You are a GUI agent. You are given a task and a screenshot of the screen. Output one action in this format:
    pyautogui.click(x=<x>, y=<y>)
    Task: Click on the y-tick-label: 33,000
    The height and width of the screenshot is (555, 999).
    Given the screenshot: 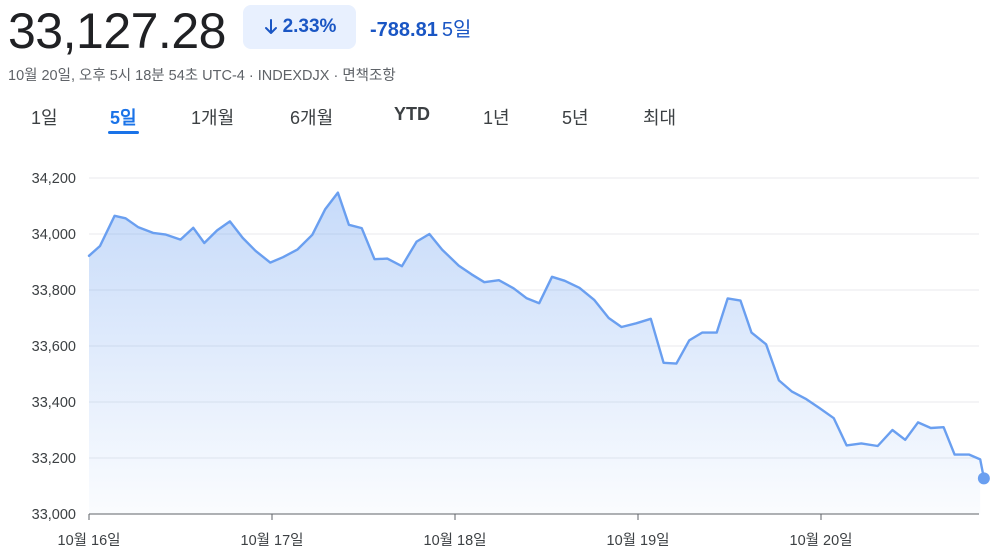 What is the action you would take?
    pyautogui.click(x=54, y=515)
    